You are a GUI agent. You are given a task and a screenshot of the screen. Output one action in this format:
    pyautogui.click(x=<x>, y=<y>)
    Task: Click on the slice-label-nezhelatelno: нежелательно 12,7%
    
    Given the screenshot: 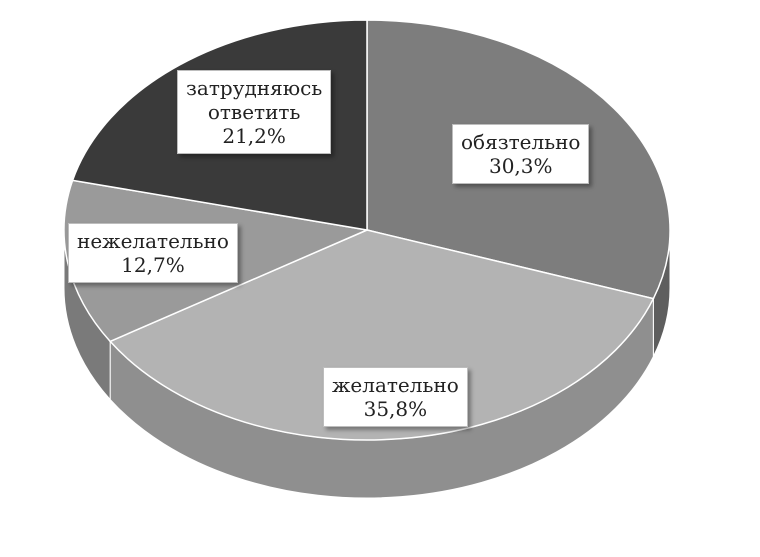 What is the action you would take?
    pyautogui.click(x=153, y=253)
    